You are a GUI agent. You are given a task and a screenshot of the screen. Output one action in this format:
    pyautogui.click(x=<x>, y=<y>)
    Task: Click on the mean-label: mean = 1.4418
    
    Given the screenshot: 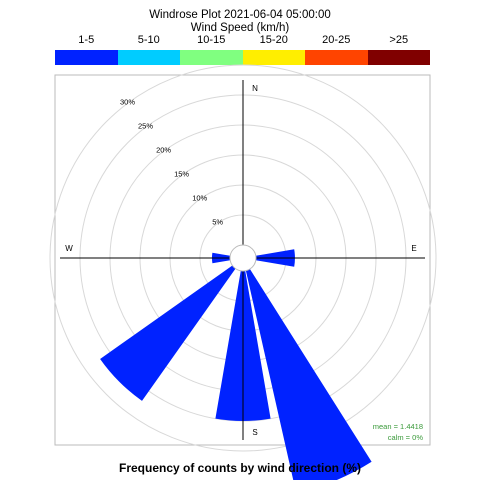 What is the action you would take?
    pyautogui.click(x=398, y=426)
    